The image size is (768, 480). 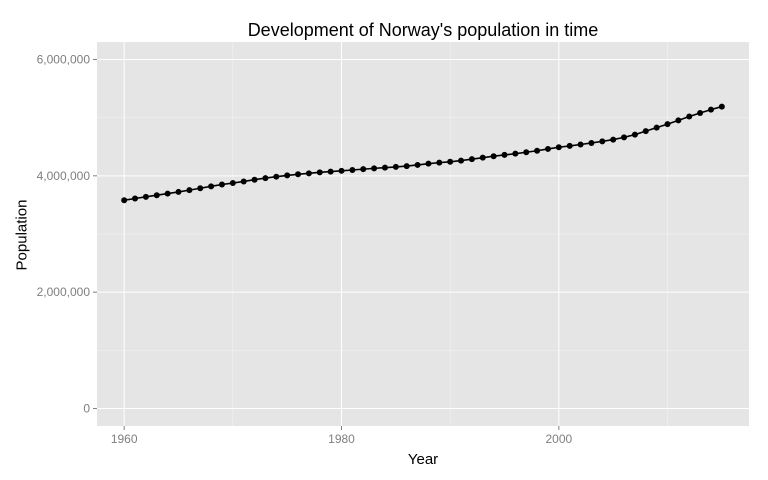 What do you see at coordinates (86, 409) in the screenshot?
I see `y-tick-label: 0` at bounding box center [86, 409].